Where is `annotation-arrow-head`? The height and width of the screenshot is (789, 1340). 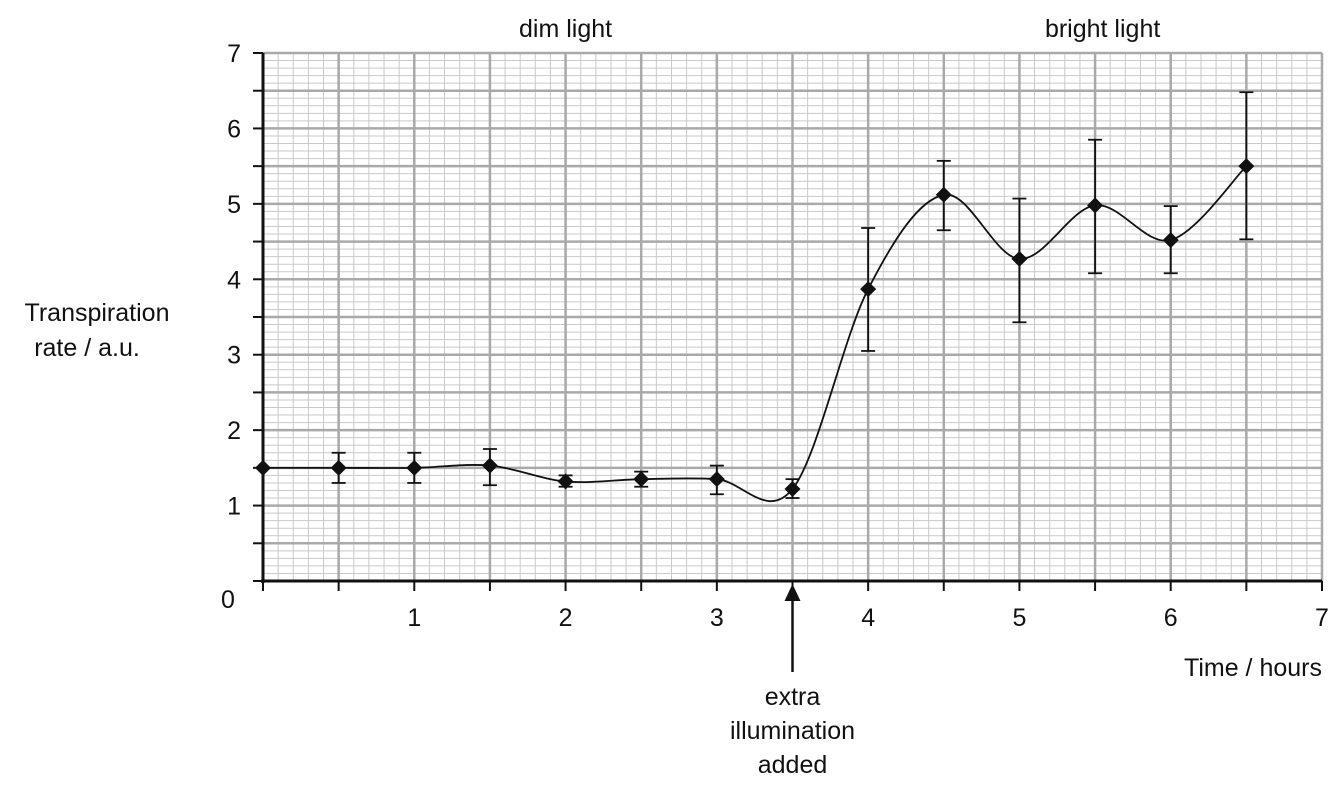 annotation-arrow-head is located at coordinates (792, 592).